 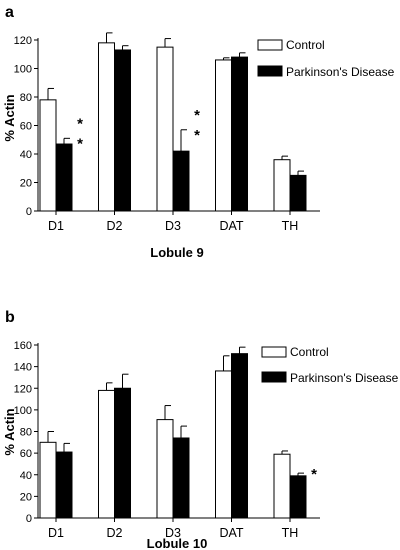 I want to click on panel-a-legend: Control Parkinson's Disease, so click(x=326, y=58).